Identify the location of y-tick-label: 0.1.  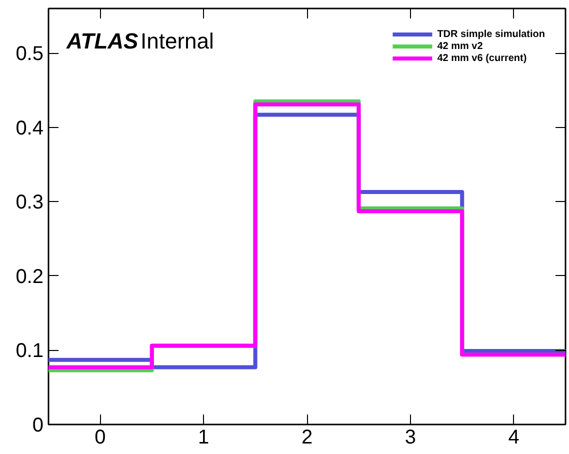
(30, 351).